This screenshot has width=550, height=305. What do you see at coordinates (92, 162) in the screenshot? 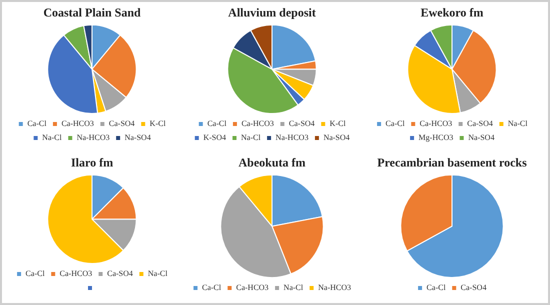
I see `chart-title: Ilaro fm` at bounding box center [92, 162].